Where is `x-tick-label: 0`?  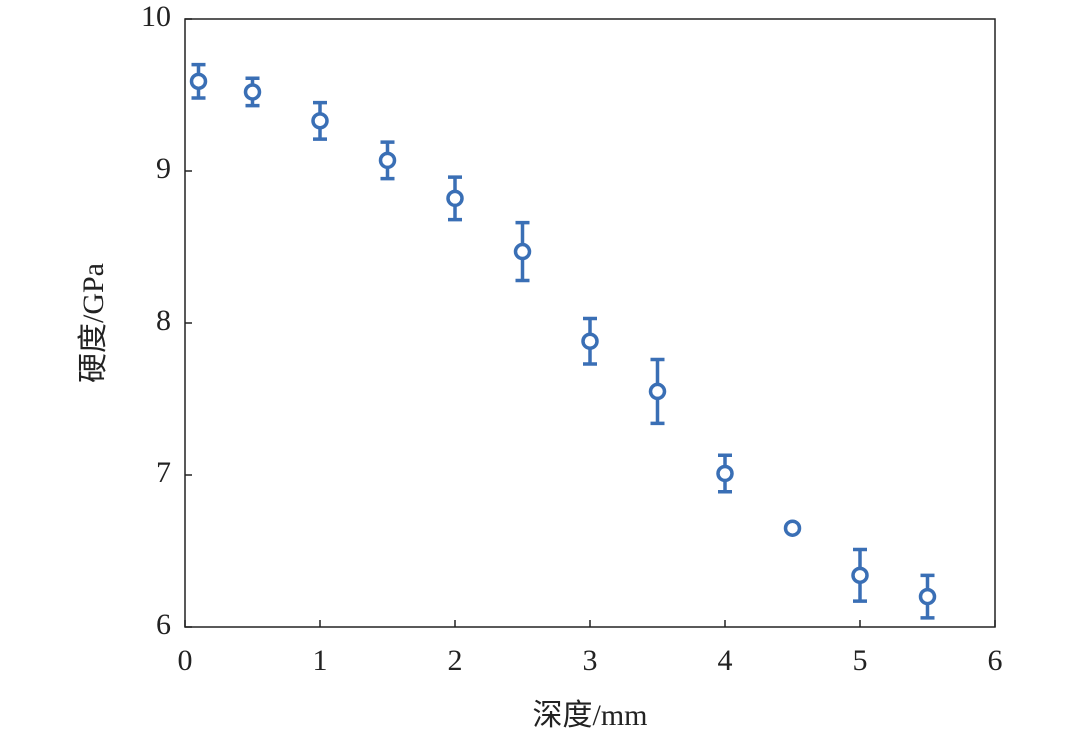
x-tick-label: 0 is located at coordinates (185, 660).